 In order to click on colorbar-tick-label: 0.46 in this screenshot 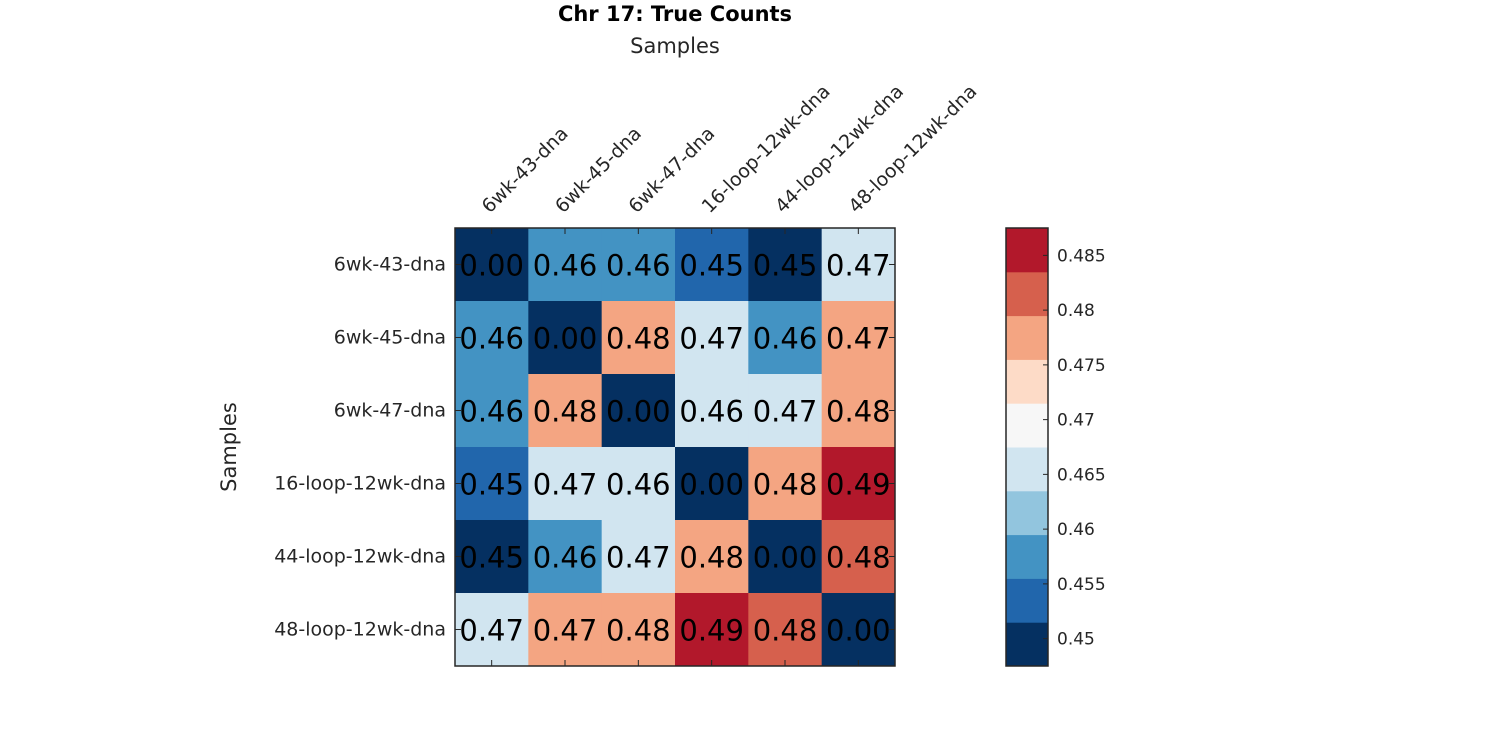, I will do `click(1076, 530)`.